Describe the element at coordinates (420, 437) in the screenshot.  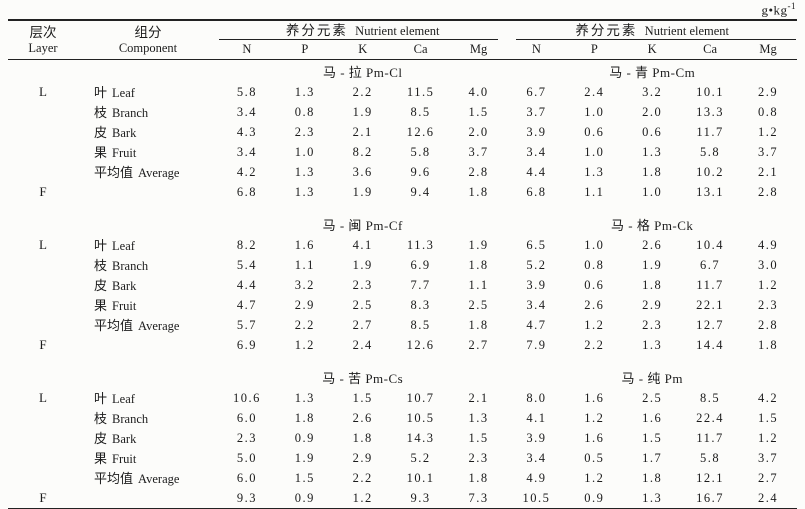
I see `value-cell: 14.3` at that location.